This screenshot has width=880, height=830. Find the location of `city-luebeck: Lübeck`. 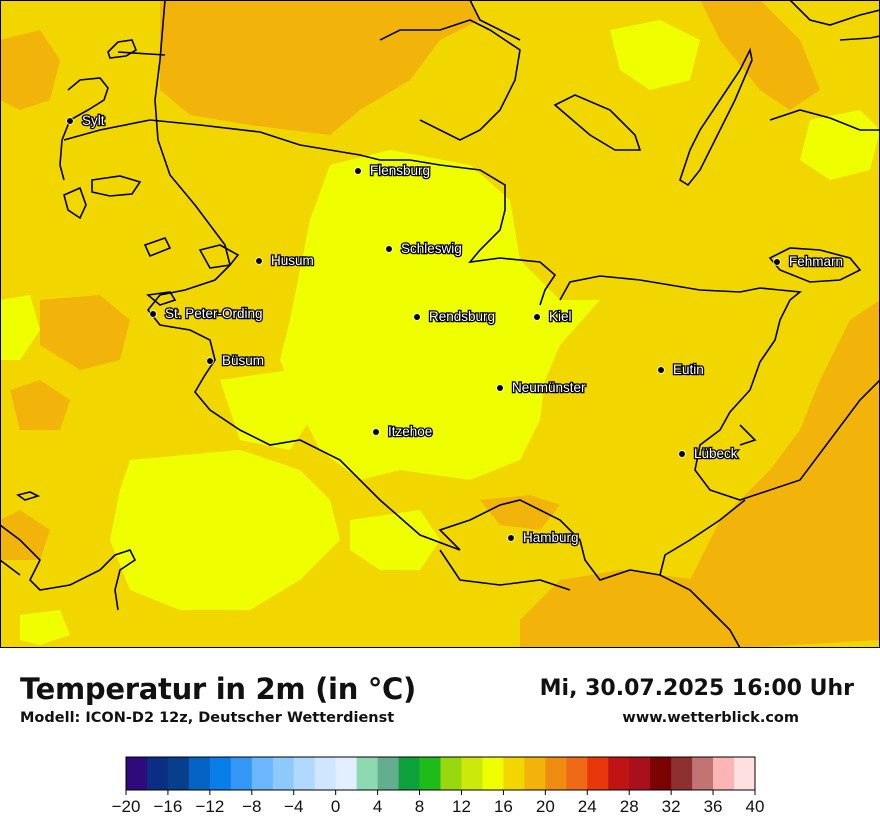

city-luebeck: Lübeck is located at coordinates (708, 453).